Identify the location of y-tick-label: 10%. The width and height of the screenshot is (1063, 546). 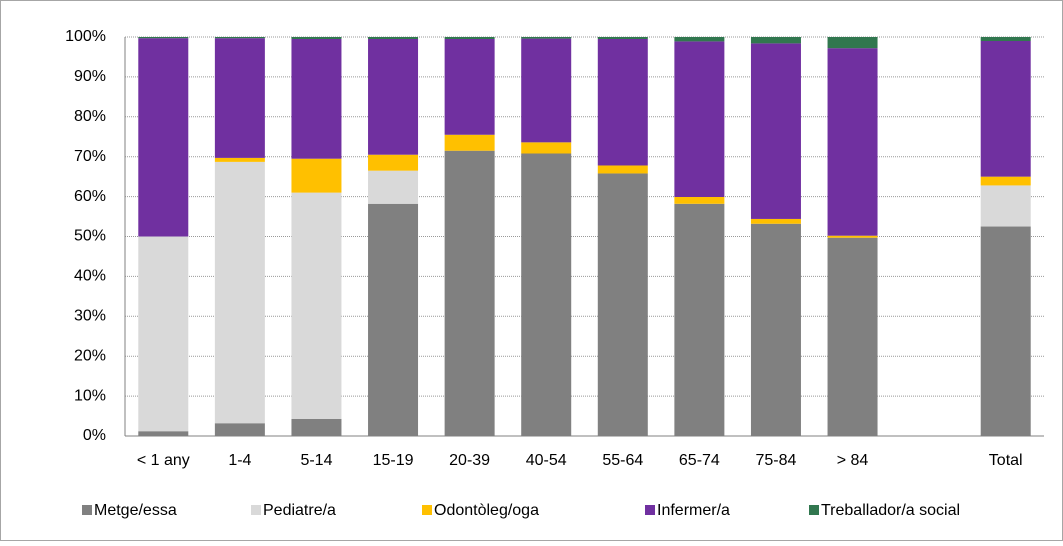
(90, 395).